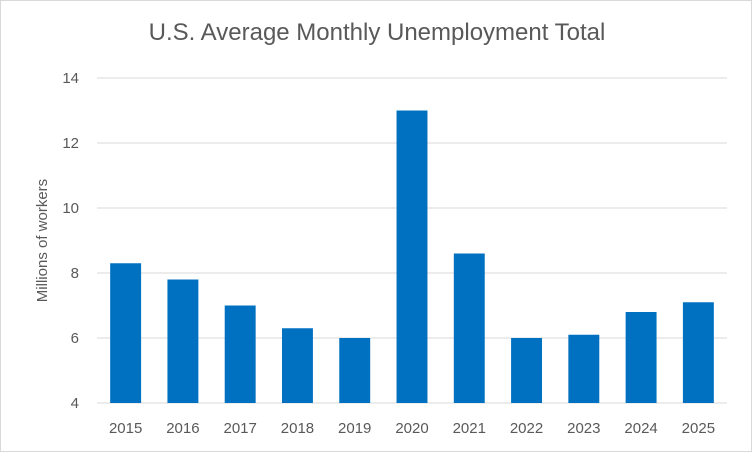 This screenshot has height=452, width=752. I want to click on bar-2017, so click(240, 354).